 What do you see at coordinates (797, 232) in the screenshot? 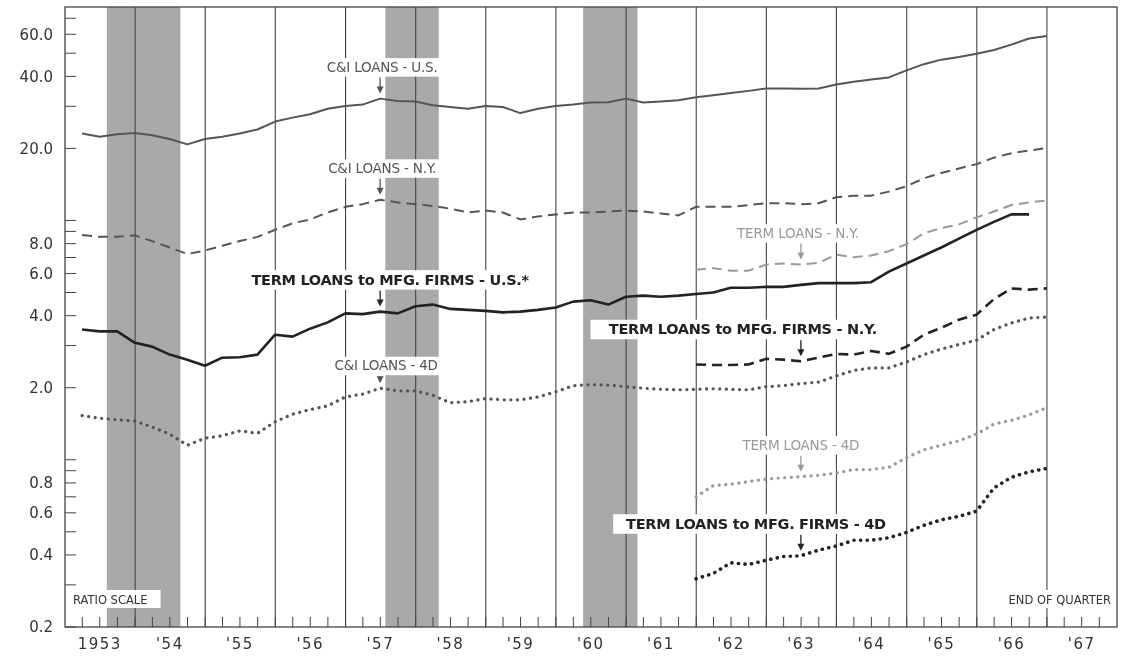
I see `series-label: TERM LOANS - N.Y.` at bounding box center [797, 232].